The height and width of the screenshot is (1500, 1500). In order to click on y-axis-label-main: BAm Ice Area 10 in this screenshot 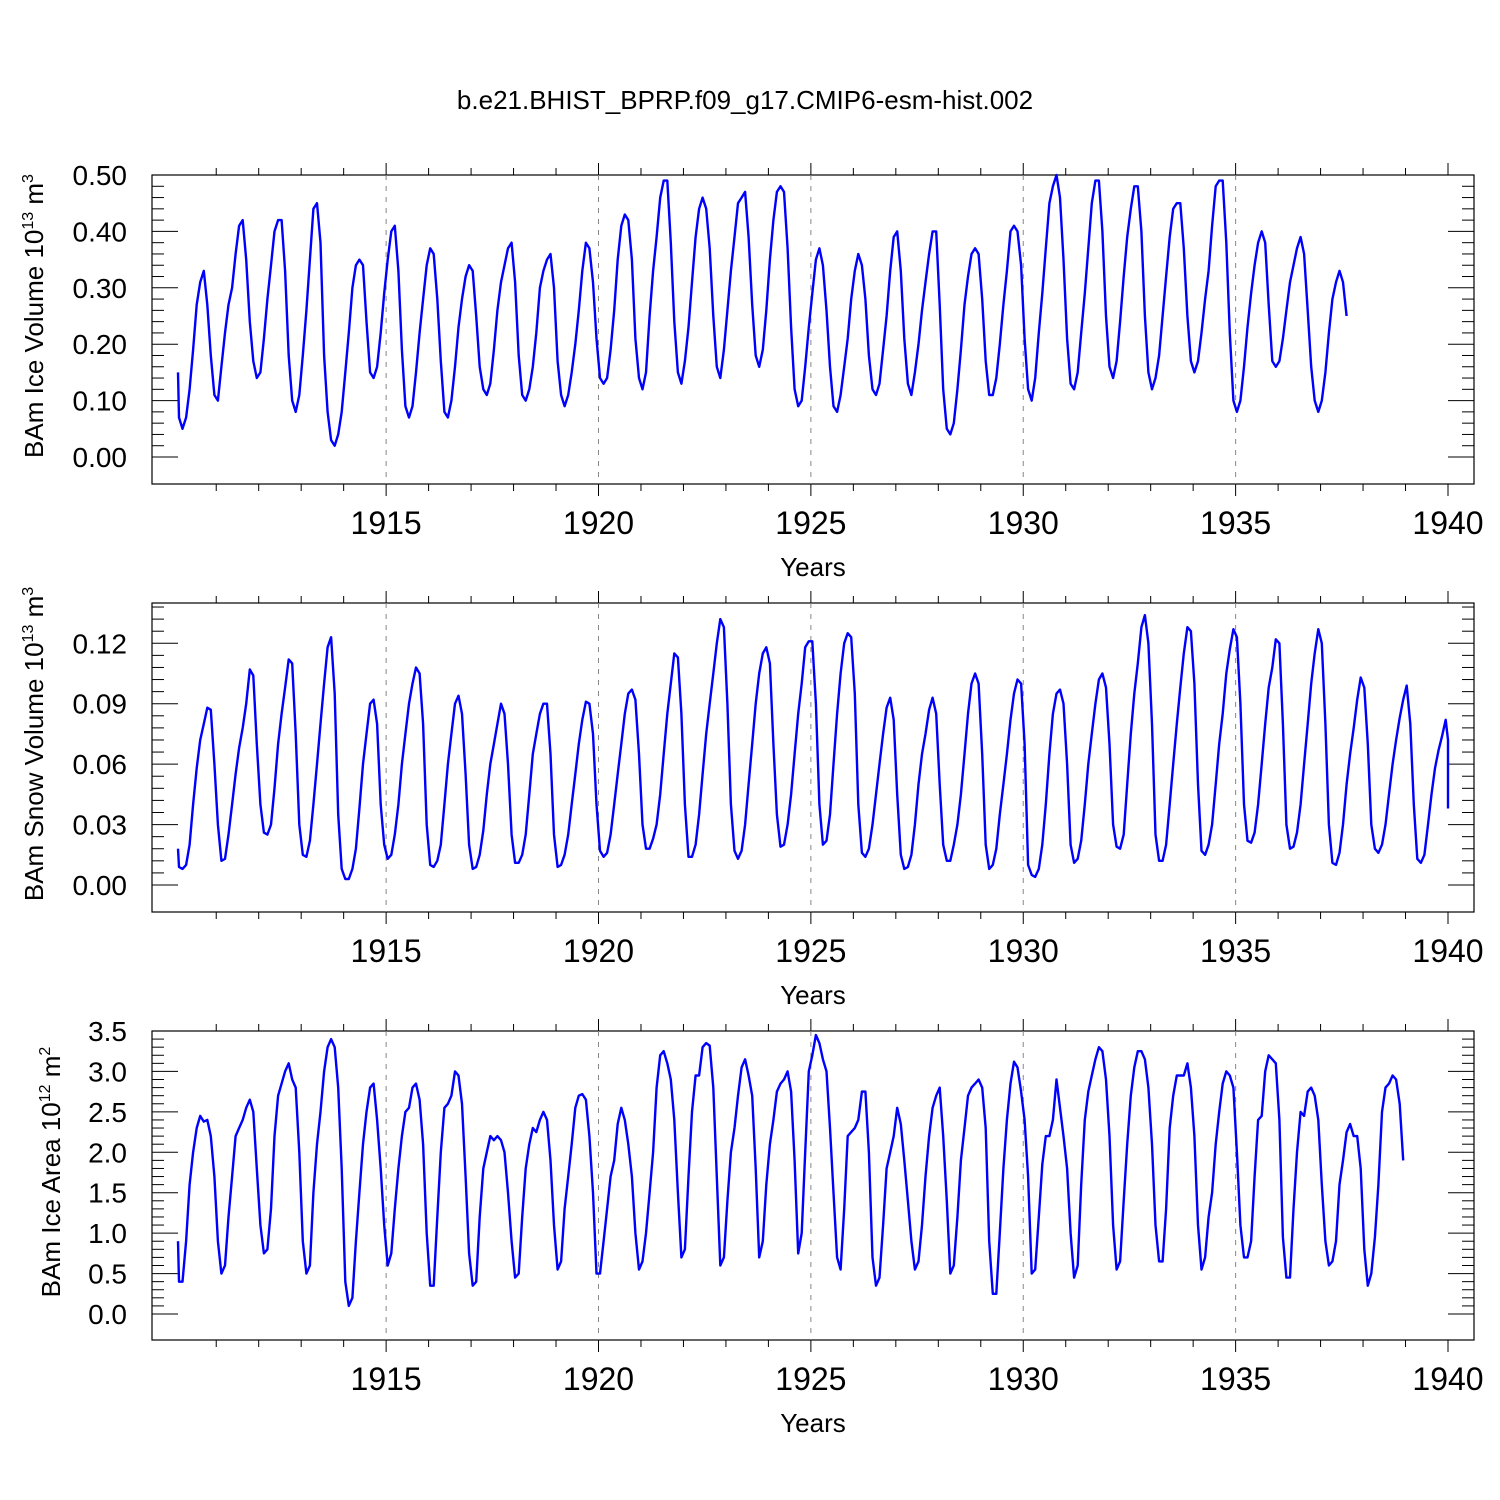, I will do `click(51, 1199)`.